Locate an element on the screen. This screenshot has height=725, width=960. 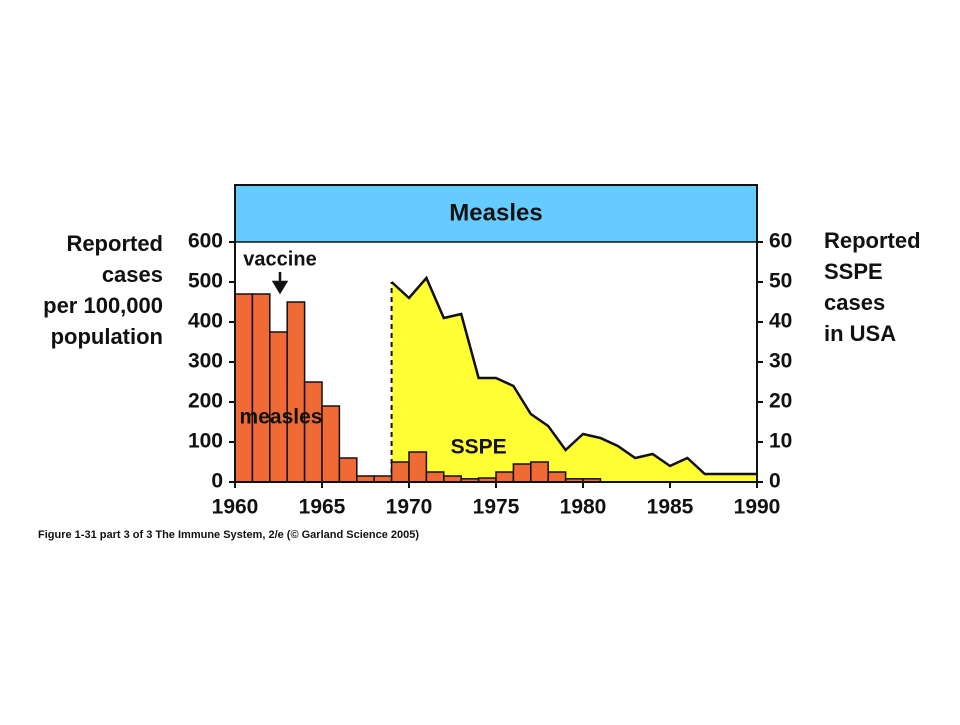
x-tick-label: 1980 is located at coordinates (583, 507).